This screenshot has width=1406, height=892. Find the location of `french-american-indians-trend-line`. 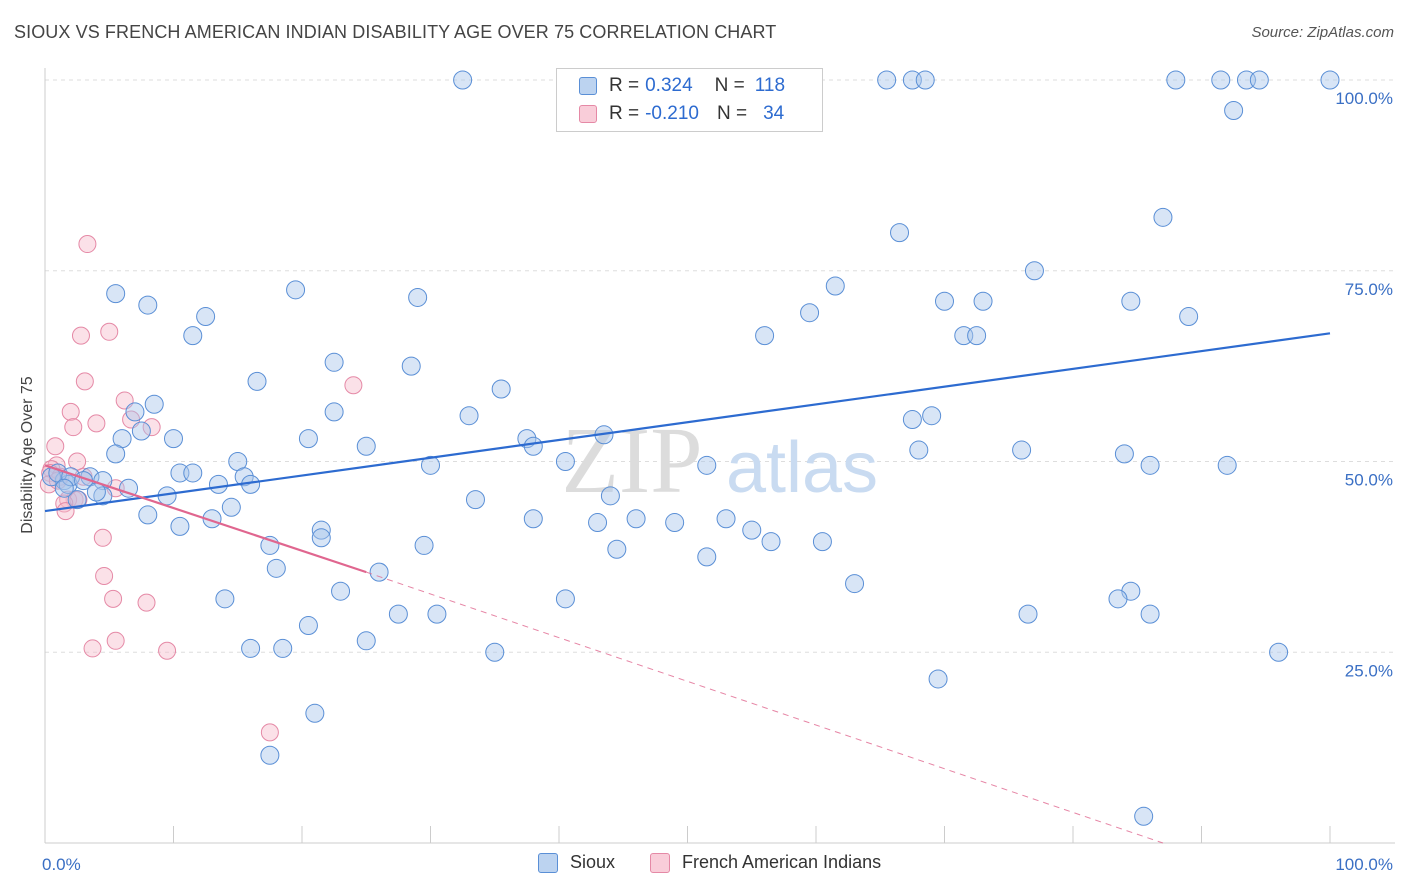

french-american-indians-trend-line is located at coordinates (205, 519).